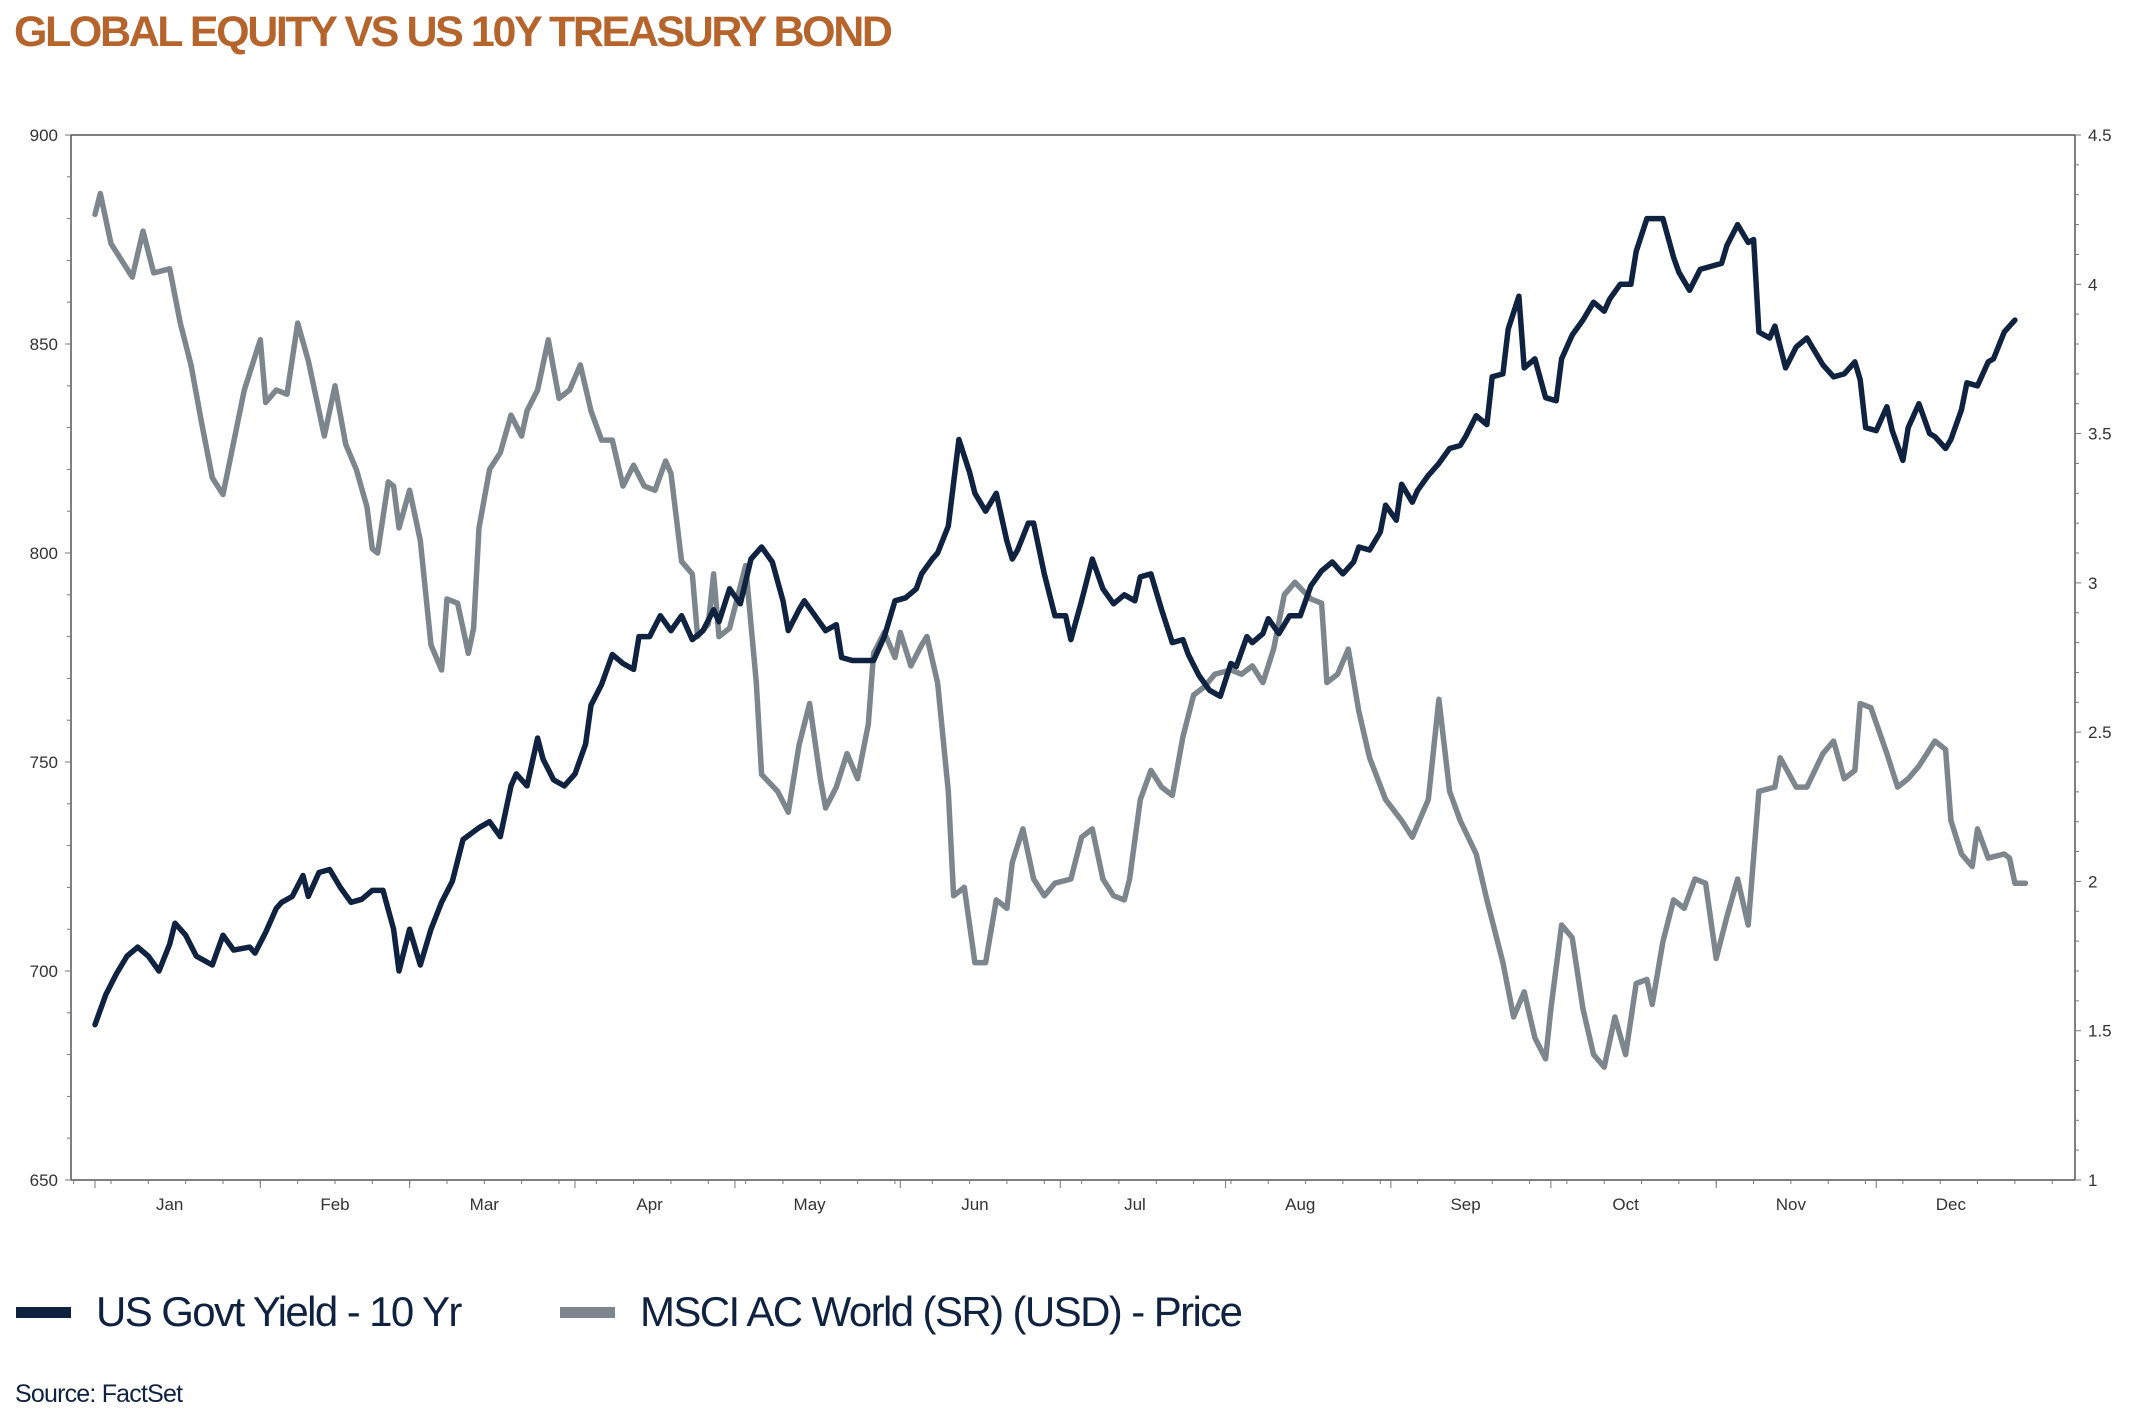 This screenshot has height=1413, width=2132. What do you see at coordinates (44, 1180) in the screenshot?
I see `left-axis-tick-label: 650` at bounding box center [44, 1180].